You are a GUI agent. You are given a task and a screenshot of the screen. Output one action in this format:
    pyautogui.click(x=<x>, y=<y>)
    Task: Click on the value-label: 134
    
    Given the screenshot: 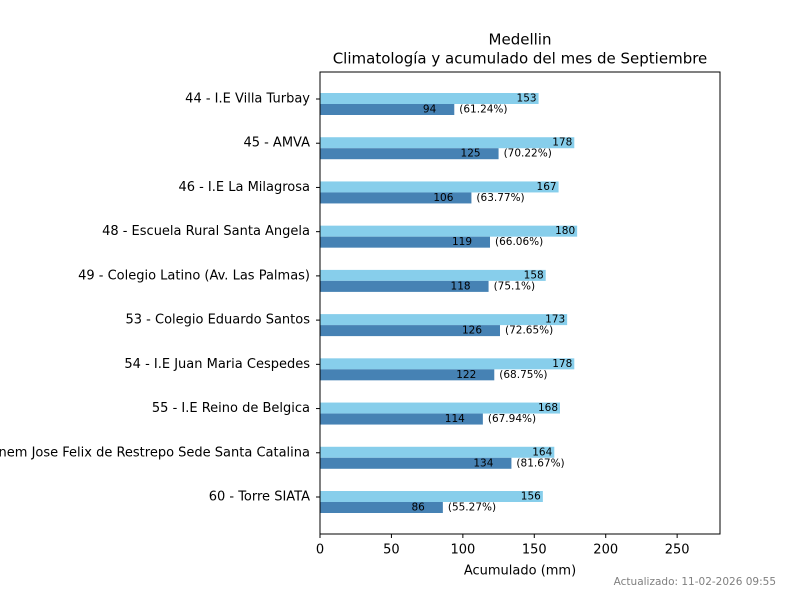 What is the action you would take?
    pyautogui.click(x=483, y=463)
    